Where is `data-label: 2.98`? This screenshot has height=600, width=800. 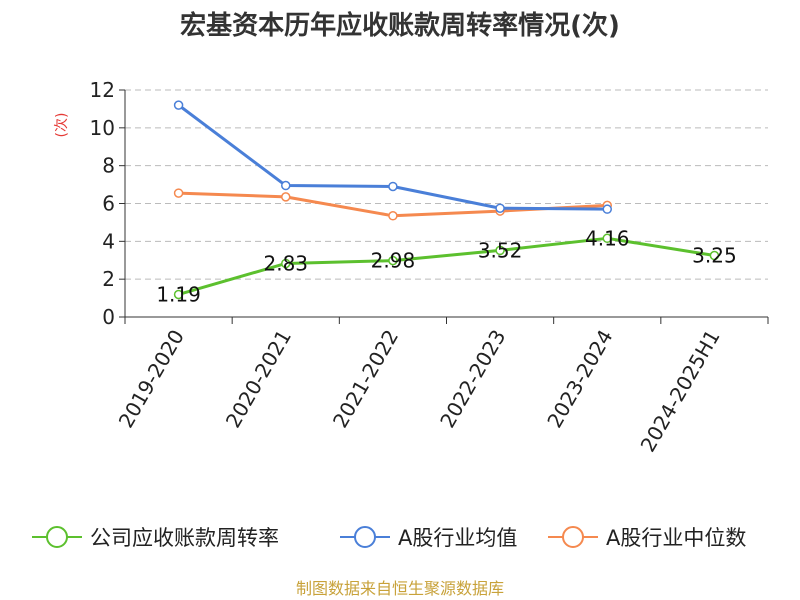 data-label: 2.98 is located at coordinates (393, 261).